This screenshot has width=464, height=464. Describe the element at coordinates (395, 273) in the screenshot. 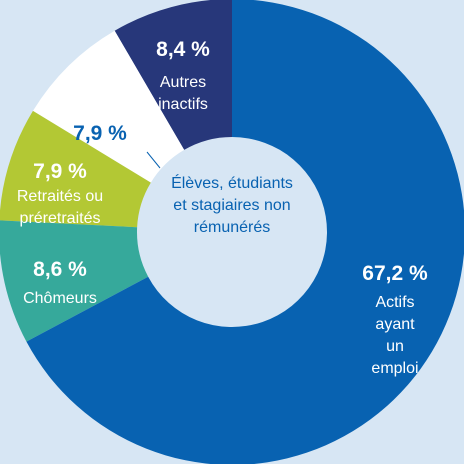

I see `value-label: 67,2 %` at that location.